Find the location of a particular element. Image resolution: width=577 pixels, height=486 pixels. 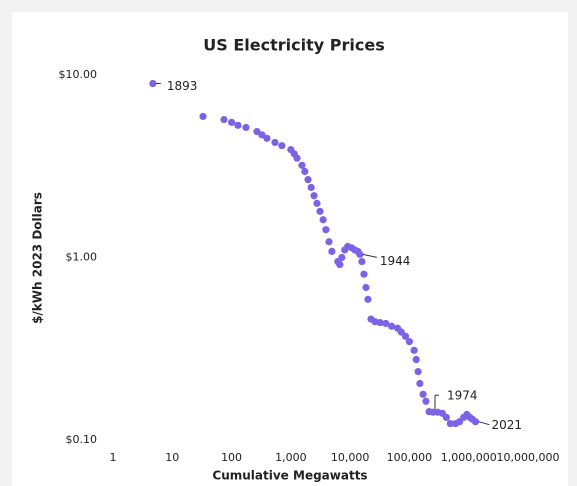

x-tick-label: 10,000 is located at coordinates (350, 457).